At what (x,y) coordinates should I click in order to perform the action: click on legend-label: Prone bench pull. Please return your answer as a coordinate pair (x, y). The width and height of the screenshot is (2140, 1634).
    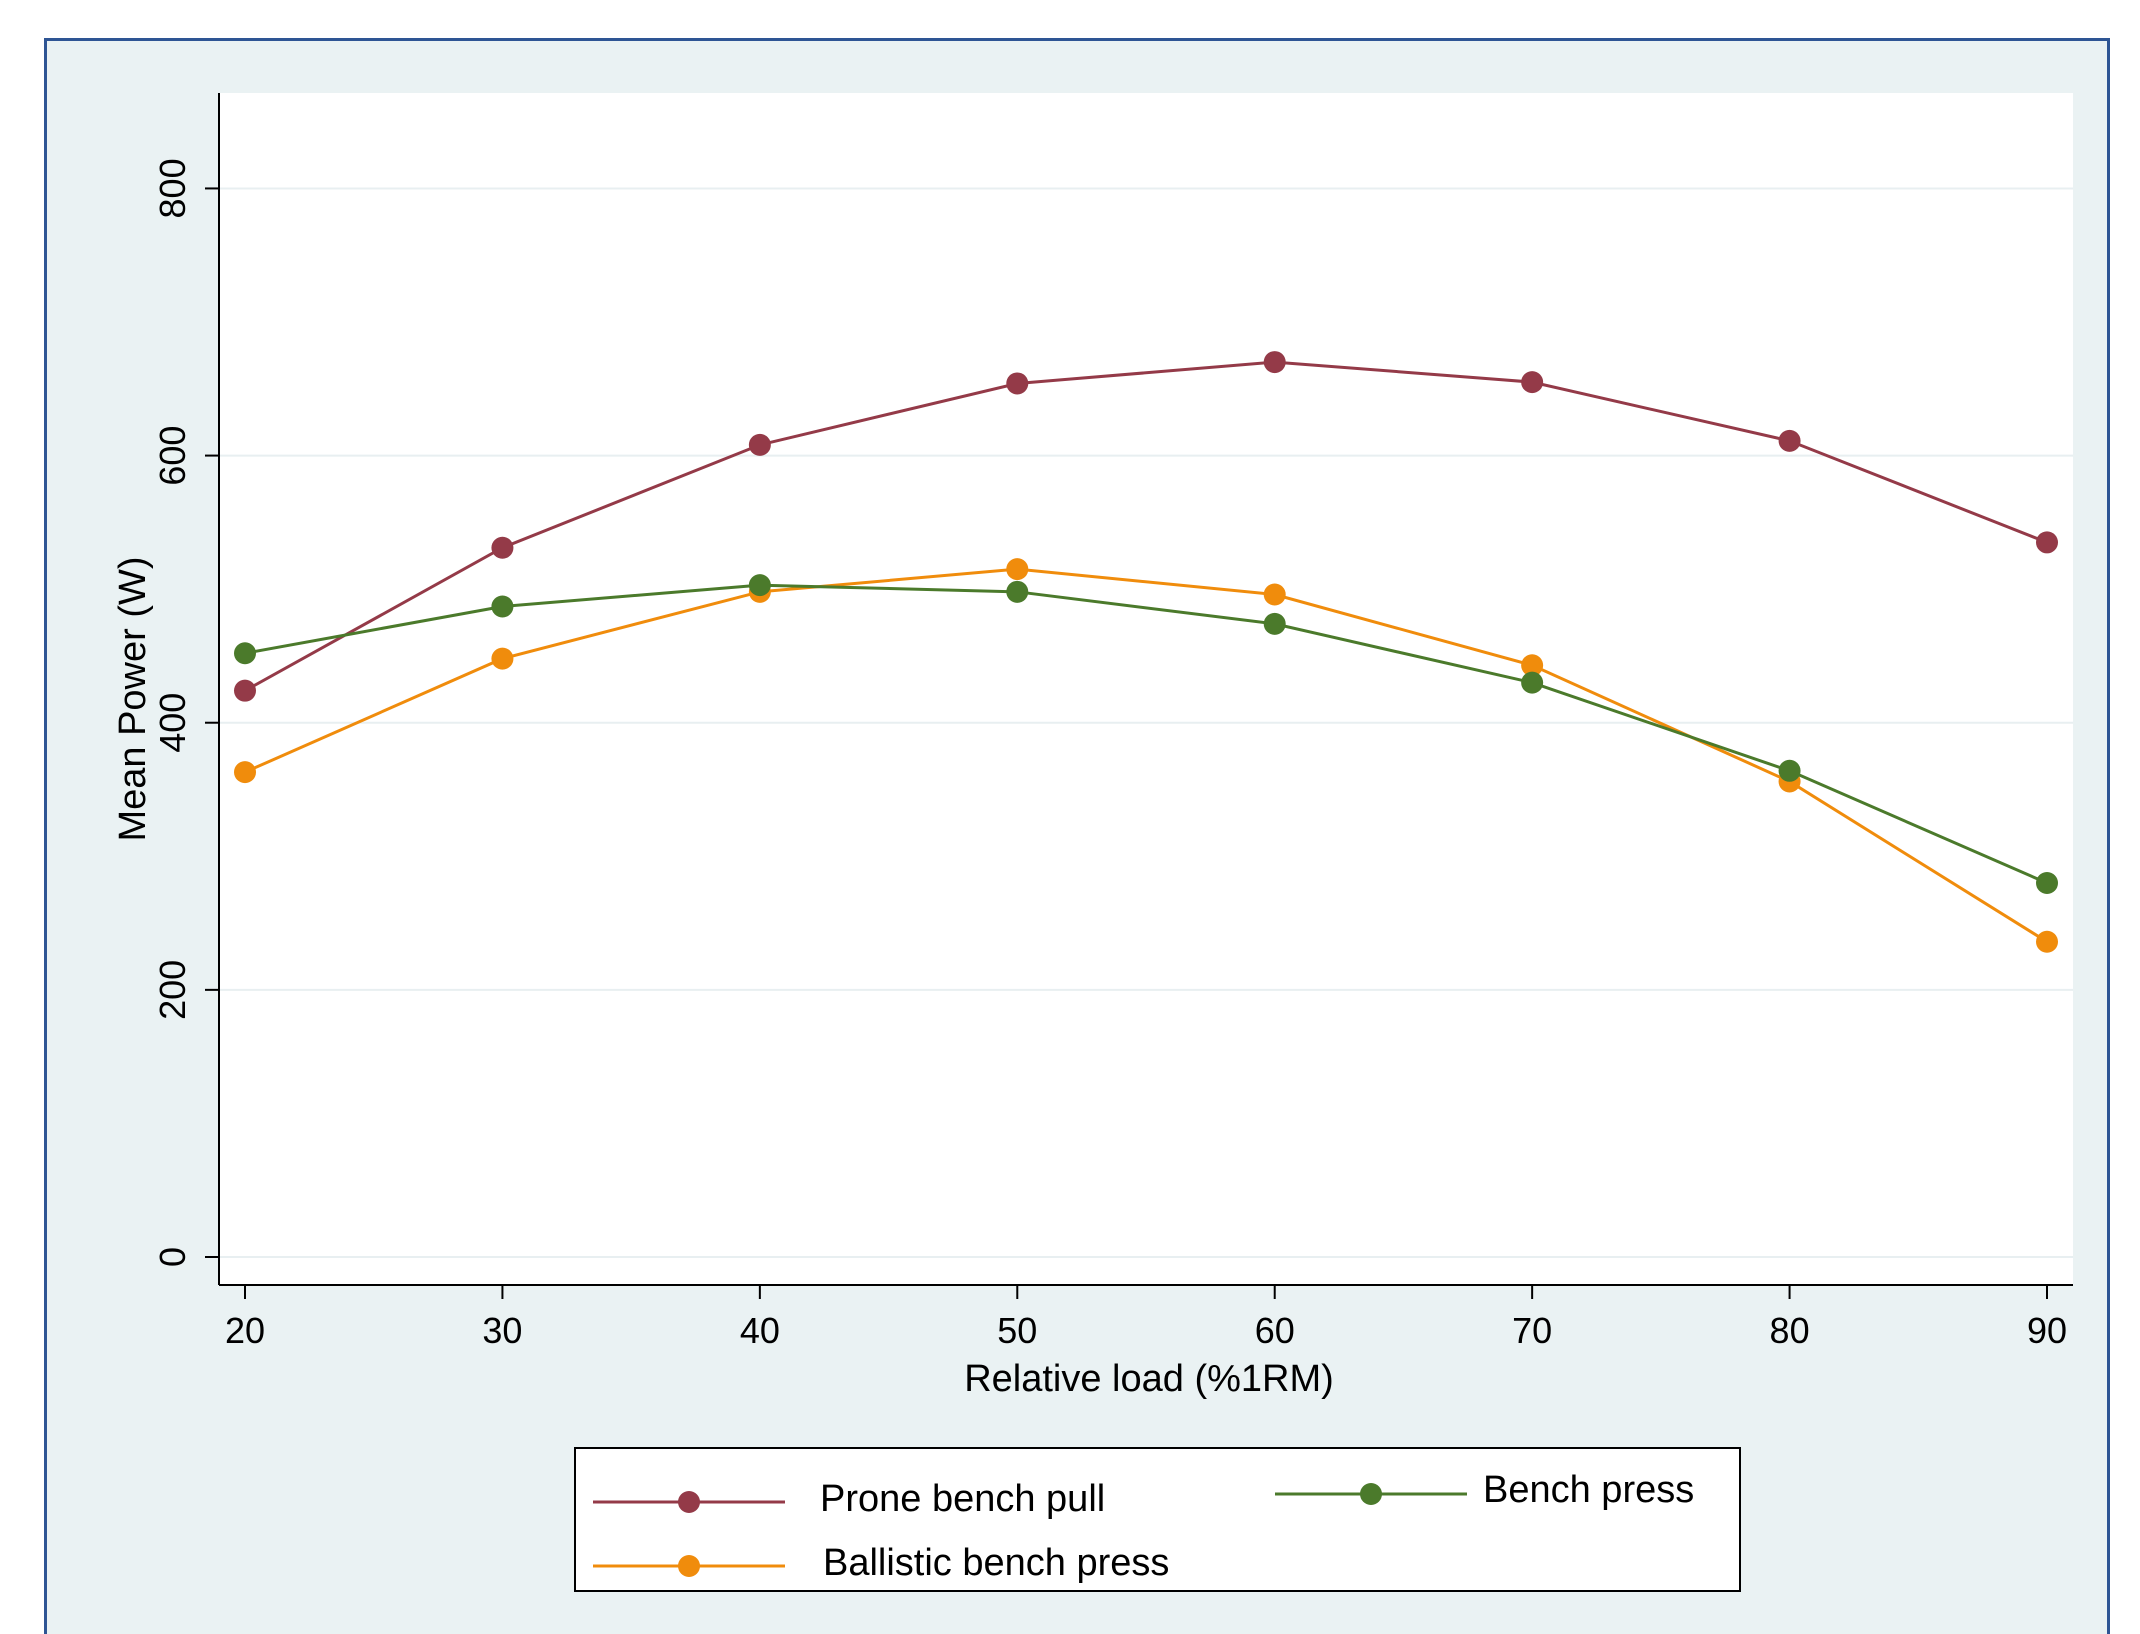
    Looking at the image, I should click on (962, 1499).